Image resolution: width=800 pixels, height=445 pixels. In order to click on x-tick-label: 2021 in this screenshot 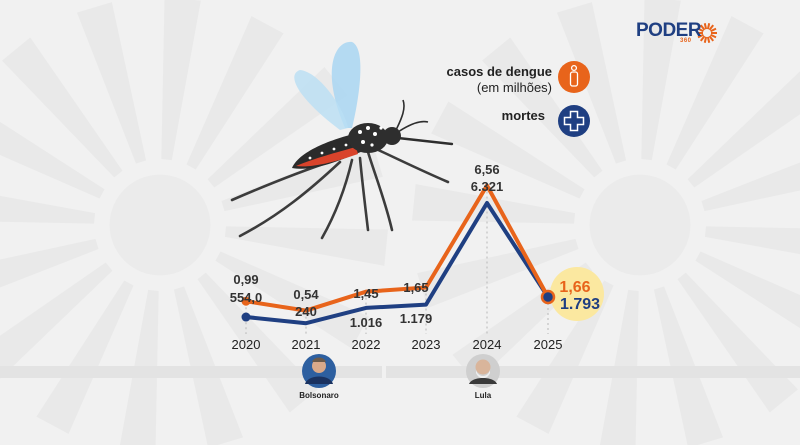, I will do `click(306, 344)`.